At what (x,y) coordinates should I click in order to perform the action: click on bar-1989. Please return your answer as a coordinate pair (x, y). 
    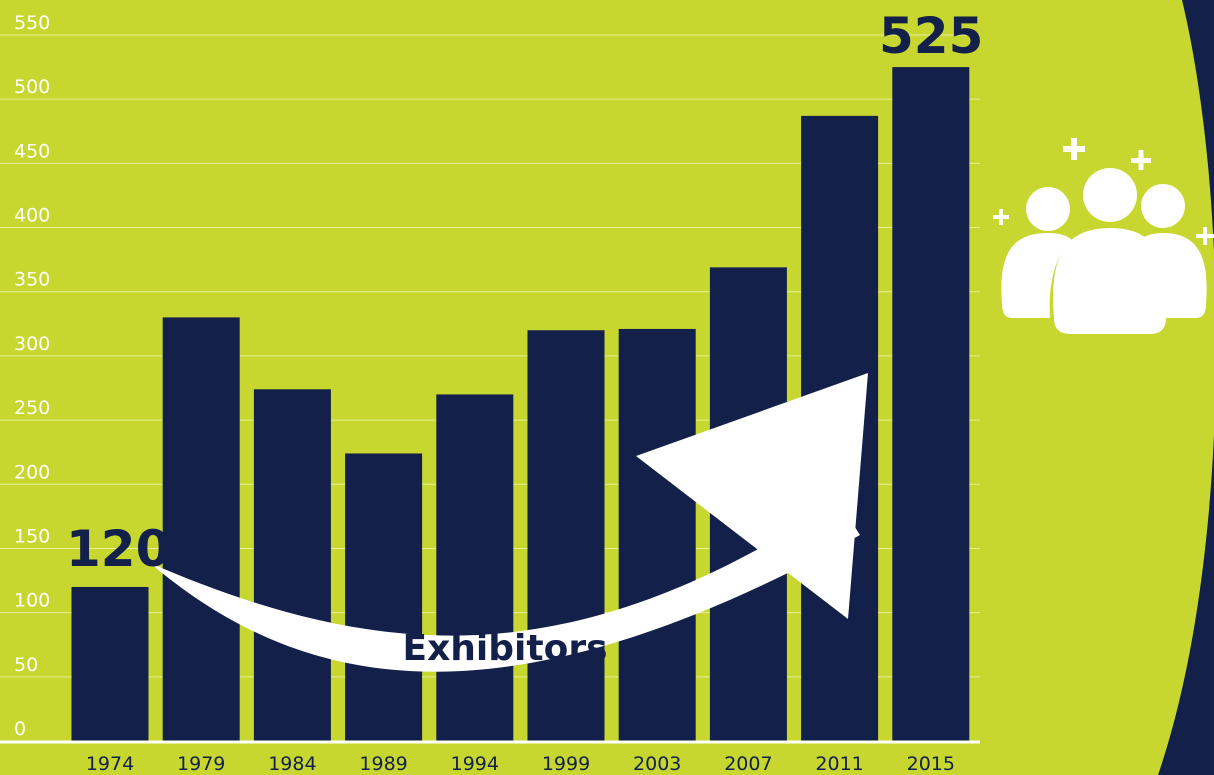
    Looking at the image, I should click on (384, 597).